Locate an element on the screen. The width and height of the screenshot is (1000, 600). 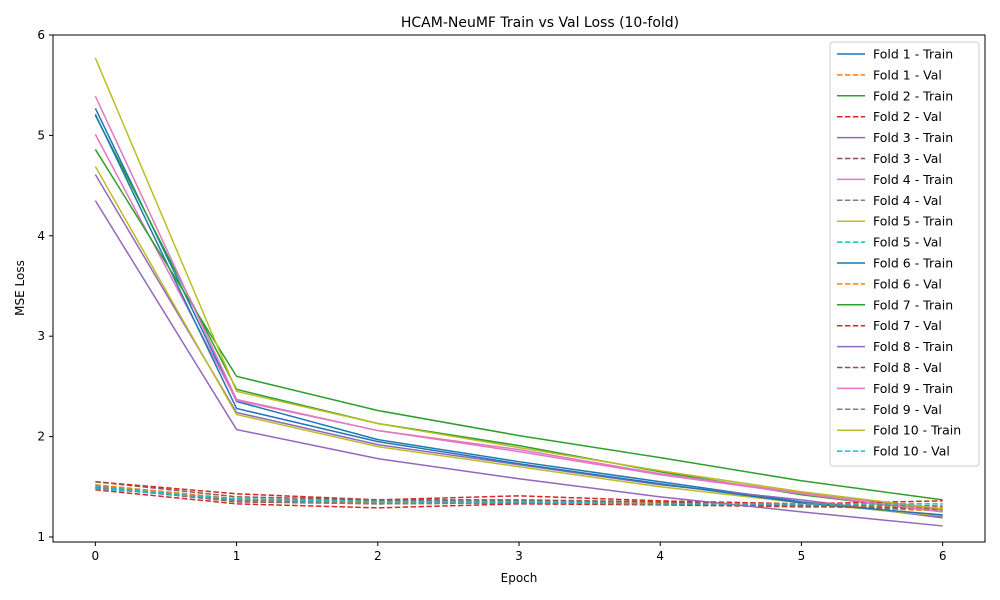
legend-label: Fold 7 - Train is located at coordinates (913, 304).